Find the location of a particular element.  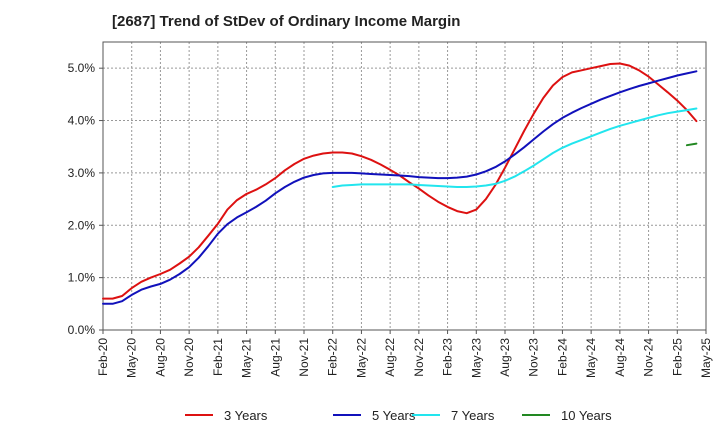

x-tick-label: May-25 is located at coordinates (706, 358).